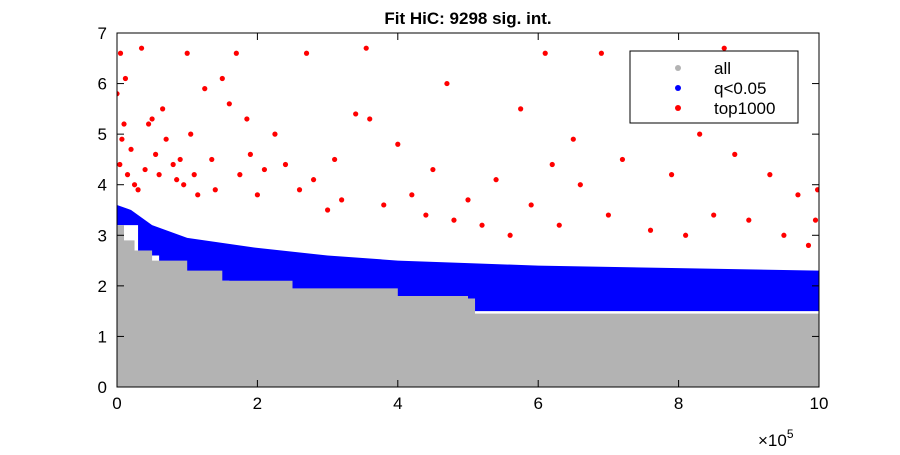 This screenshot has height=455, width=900. What do you see at coordinates (257, 403) in the screenshot?
I see `x-tick-label: 2` at bounding box center [257, 403].